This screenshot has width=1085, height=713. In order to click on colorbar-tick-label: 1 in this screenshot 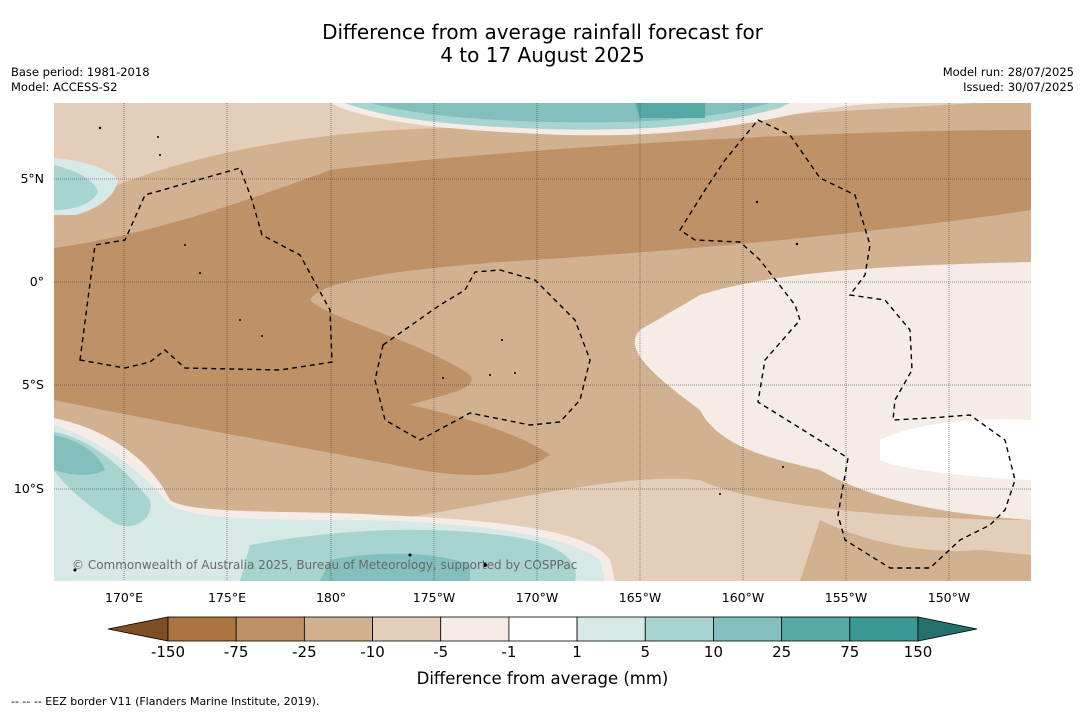, I will do `click(577, 652)`.